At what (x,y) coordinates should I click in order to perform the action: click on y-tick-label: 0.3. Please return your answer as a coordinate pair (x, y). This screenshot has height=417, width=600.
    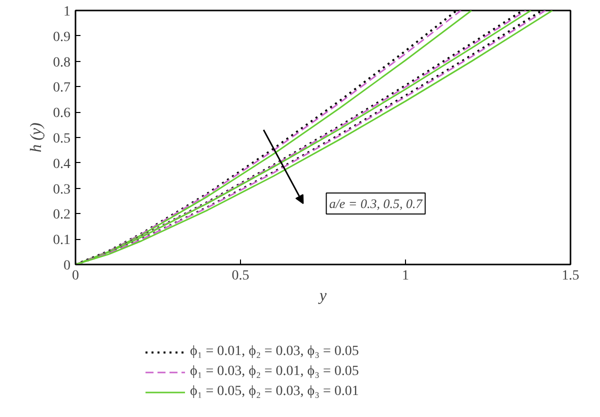
    Looking at the image, I should click on (61, 190).